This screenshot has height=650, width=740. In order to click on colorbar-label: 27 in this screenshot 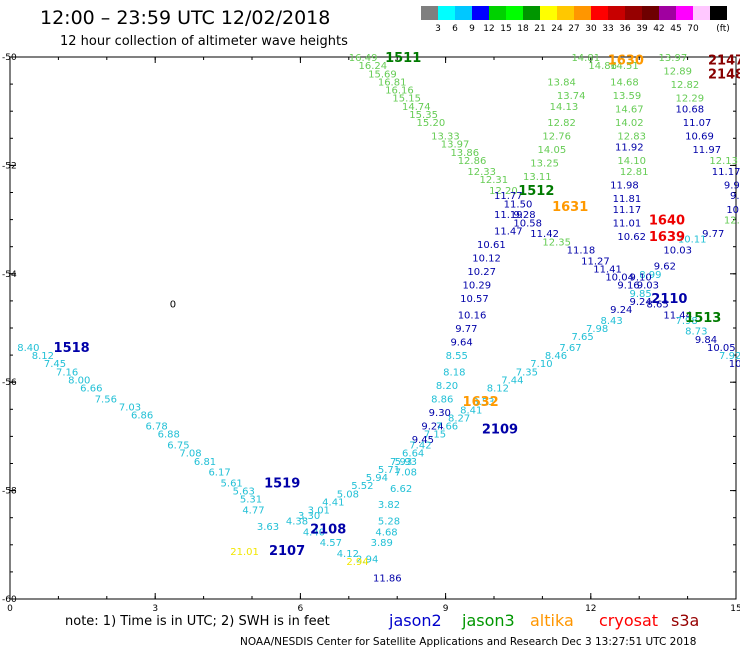, I will do `click(573, 29)`.